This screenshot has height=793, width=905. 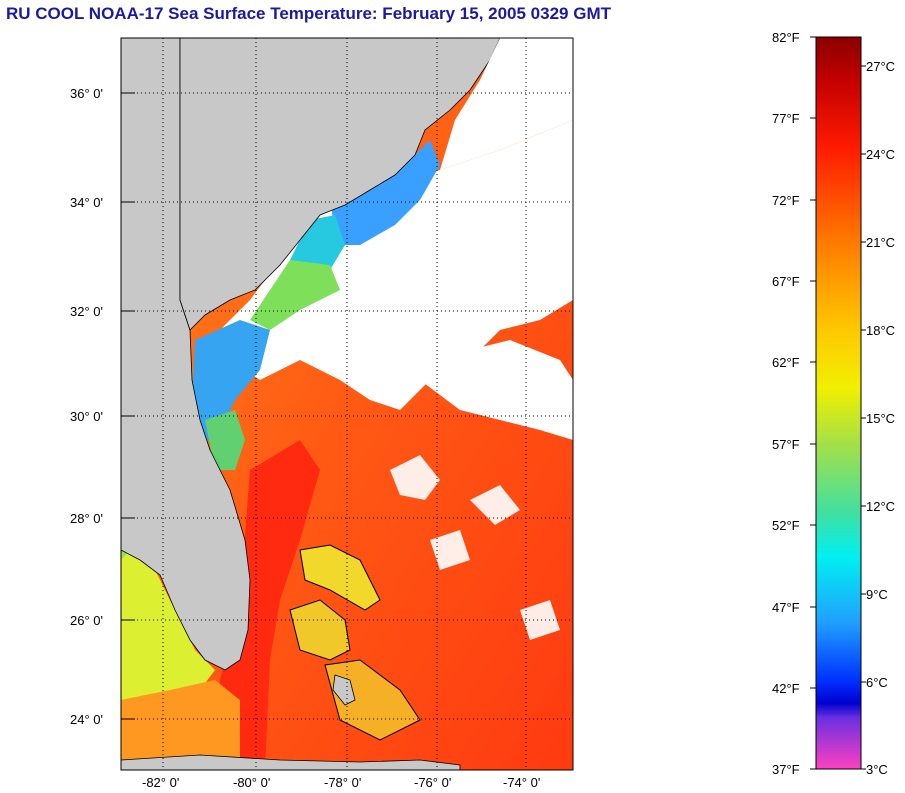 What do you see at coordinates (320, 630) in the screenshot?
I see `bahamas-bank-central` at bounding box center [320, 630].